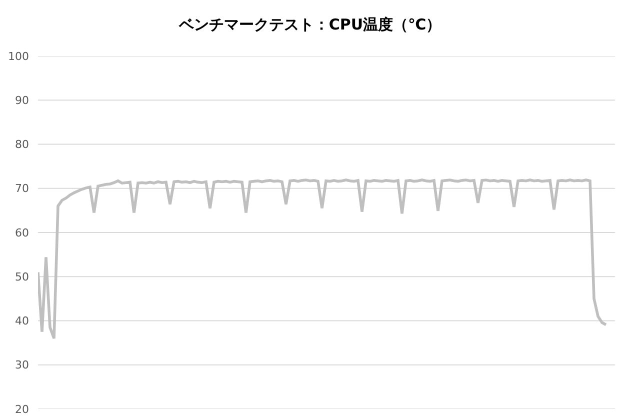 The width and height of the screenshot is (620, 420). What do you see at coordinates (22, 321) in the screenshot?
I see `y-tick-label: 40` at bounding box center [22, 321].